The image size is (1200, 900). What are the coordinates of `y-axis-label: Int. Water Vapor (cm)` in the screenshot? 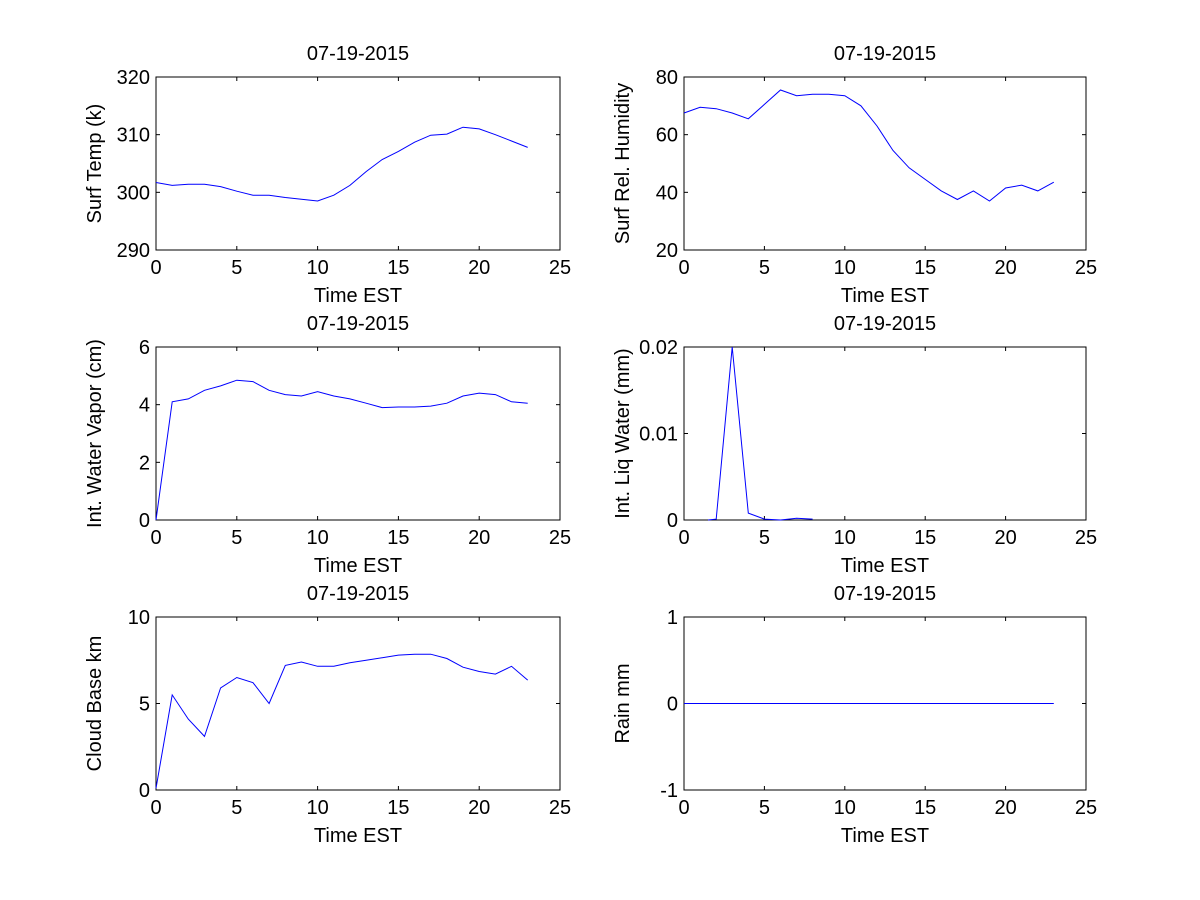 It's located at (95, 433).